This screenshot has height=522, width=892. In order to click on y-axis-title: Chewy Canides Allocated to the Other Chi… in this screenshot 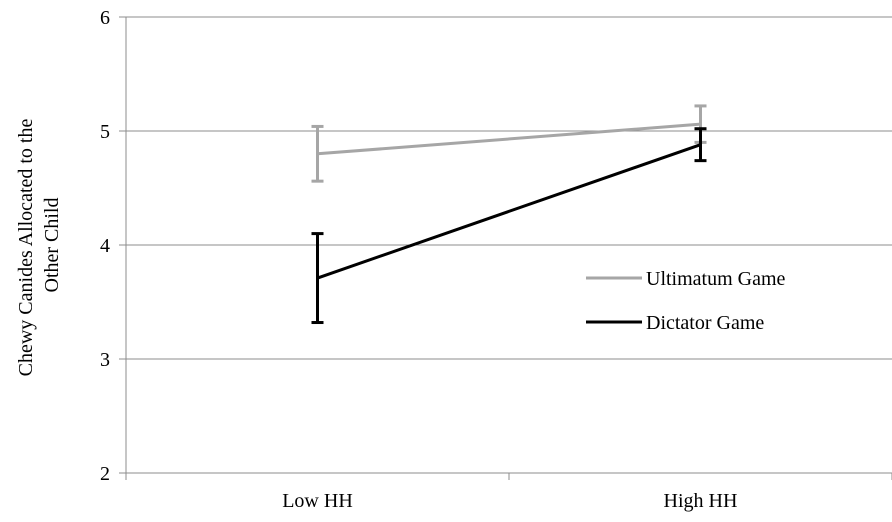, I will do `click(39, 245)`.